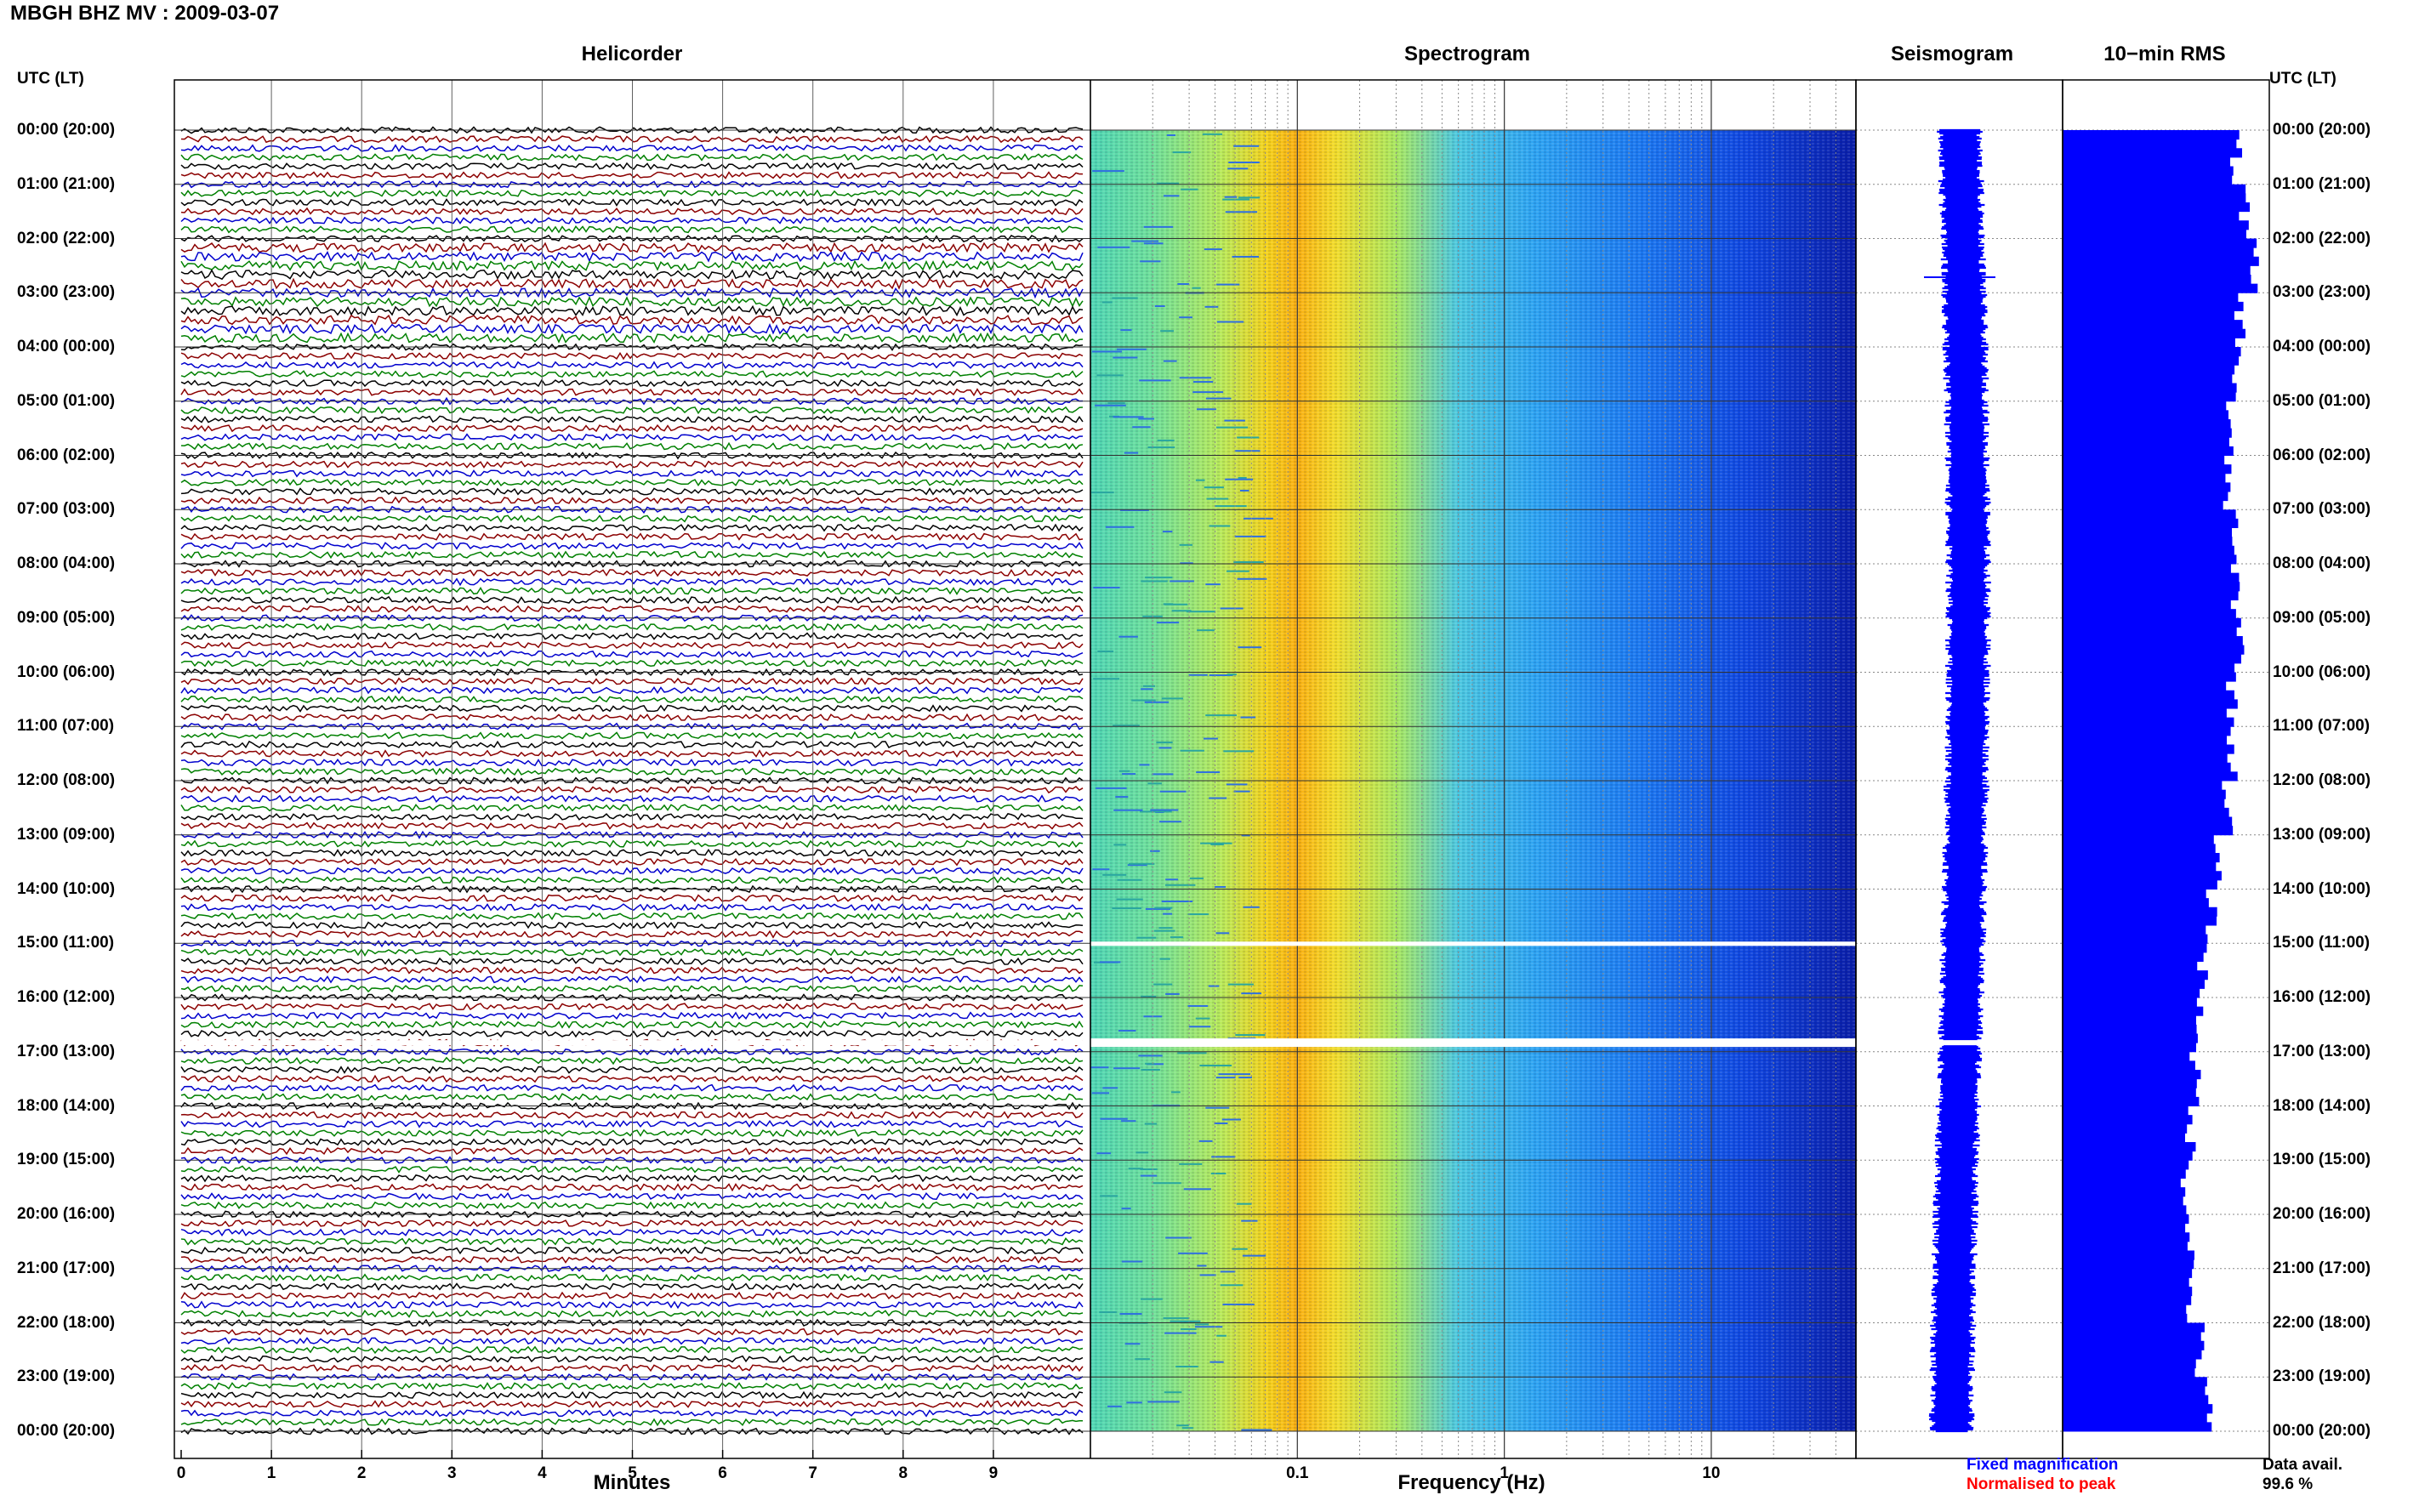  Describe the element at coordinates (2322, 1431) in the screenshot. I see `time-label-right: 00:00 (20:00)` at that location.